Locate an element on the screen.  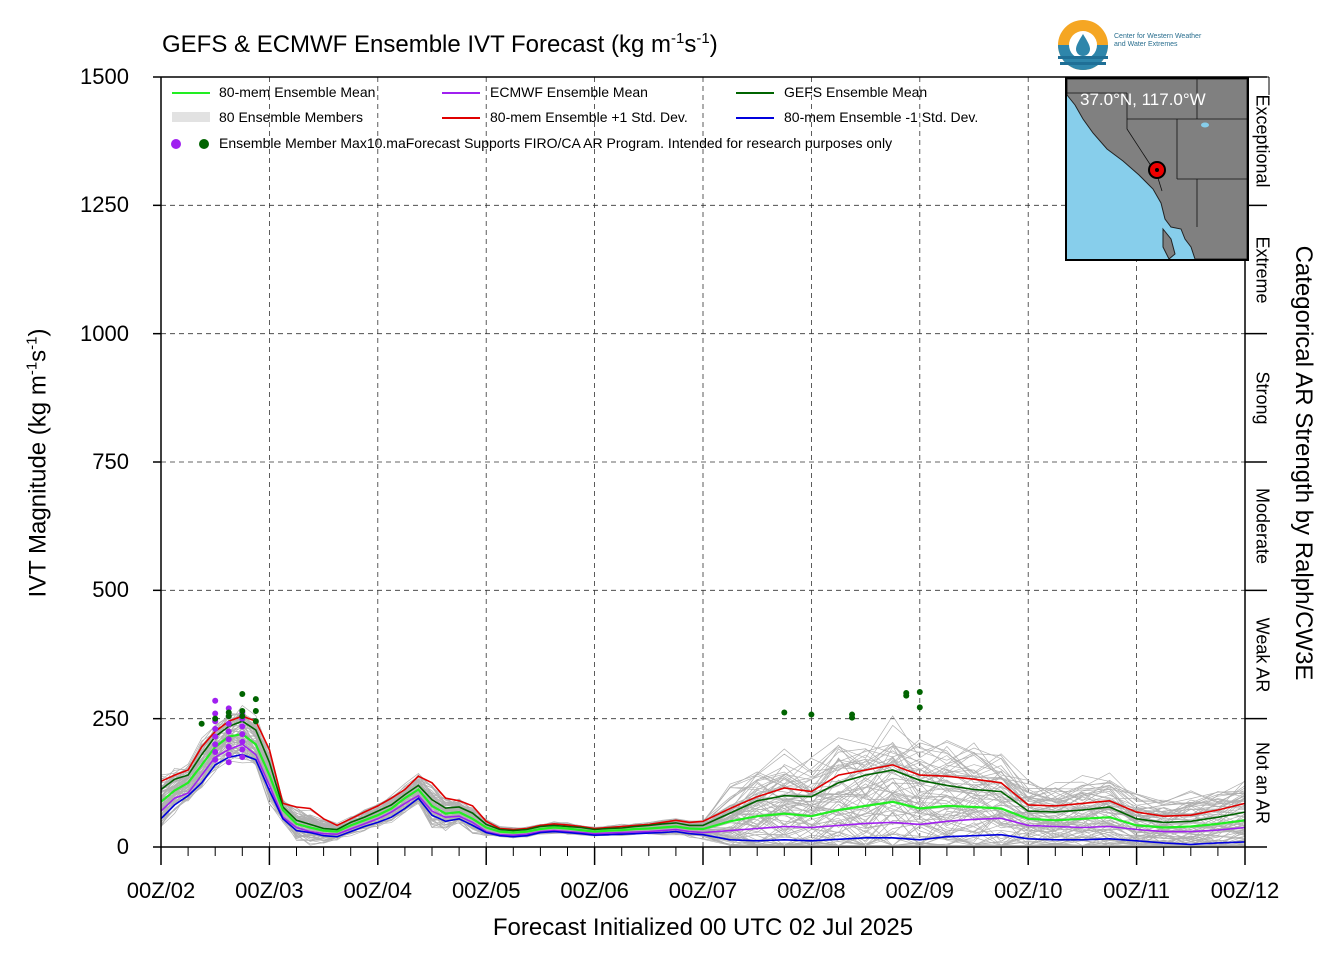
legend-gefs-label: GEFS Ensemble Mean is located at coordinates (856, 92).